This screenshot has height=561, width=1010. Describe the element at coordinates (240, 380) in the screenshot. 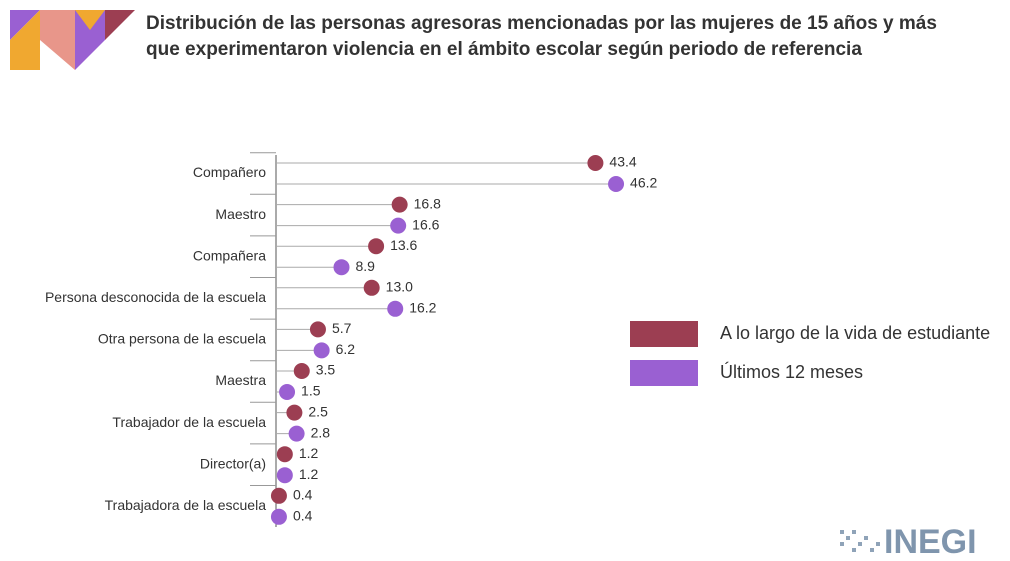

I see `category-label: Maestra` at that location.